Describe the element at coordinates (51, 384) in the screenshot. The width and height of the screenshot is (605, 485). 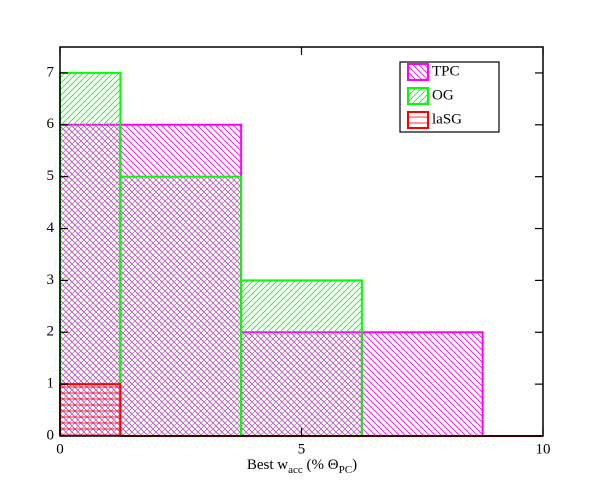
I see `y-tick-label: 1` at that location.